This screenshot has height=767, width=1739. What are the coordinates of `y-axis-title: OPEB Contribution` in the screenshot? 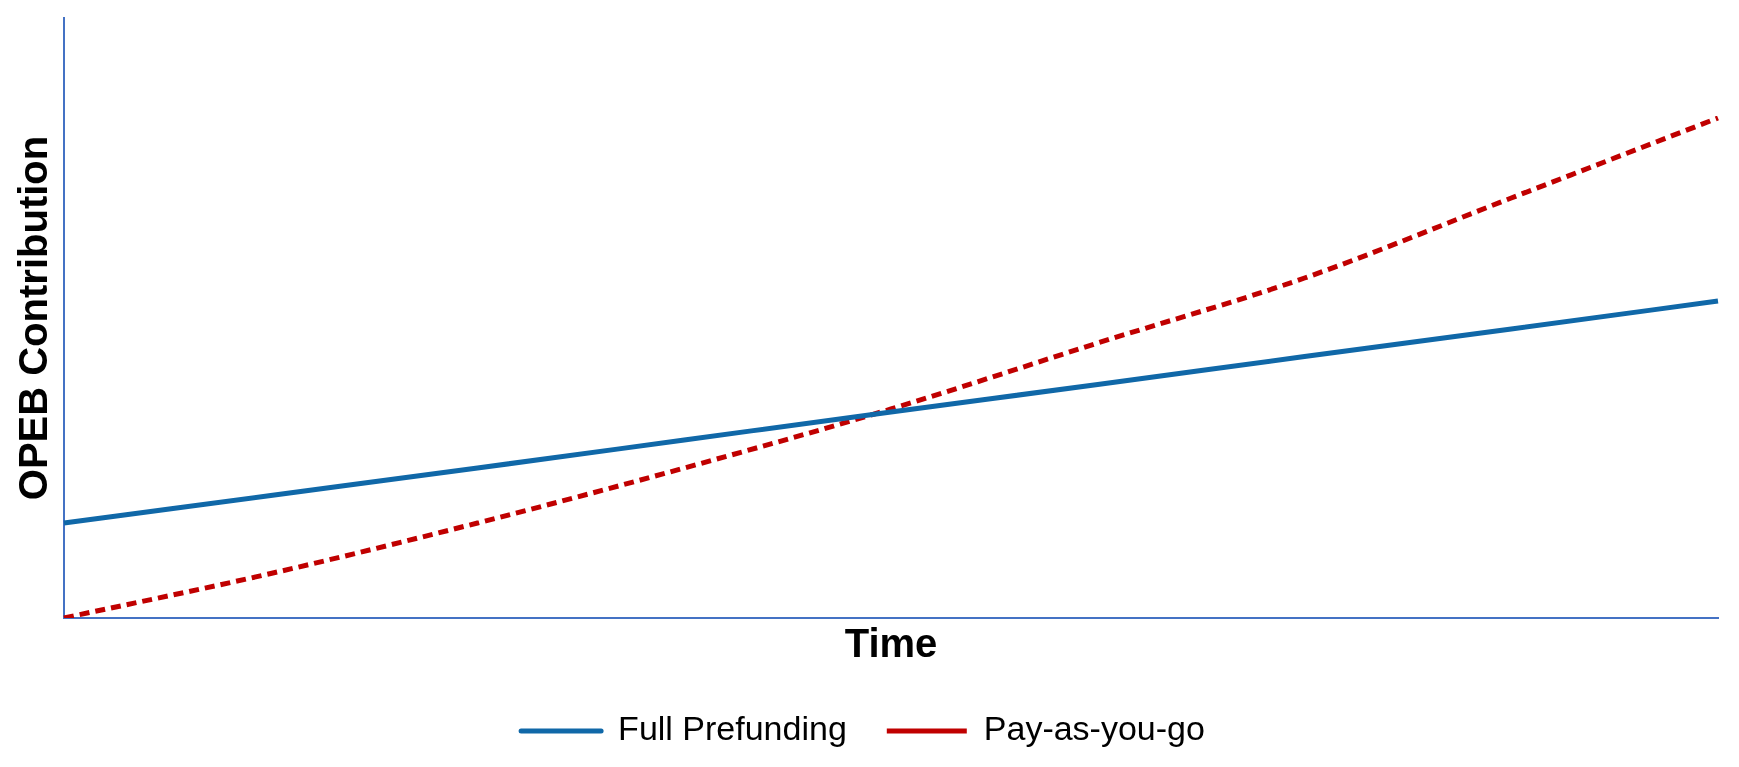 It's located at (33, 318).